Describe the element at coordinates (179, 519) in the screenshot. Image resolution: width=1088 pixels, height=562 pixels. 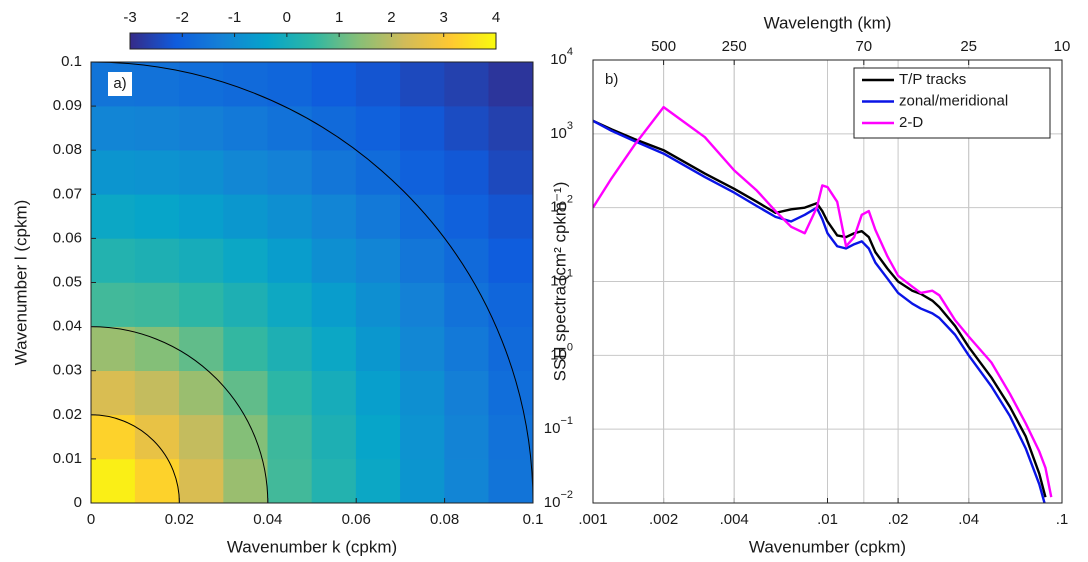
I see `x-tick-label: 0.02` at that location.